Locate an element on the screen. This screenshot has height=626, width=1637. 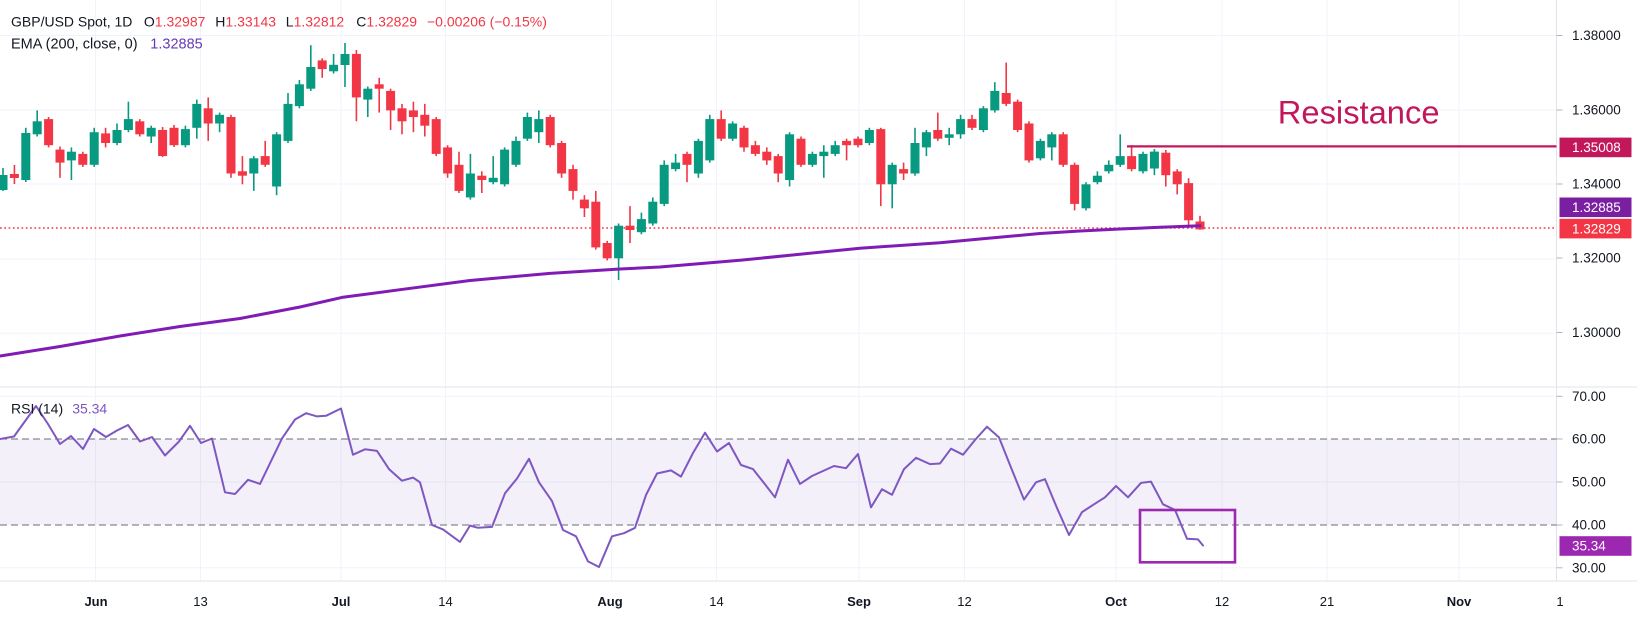
svg-text: Oct is located at coordinates (1116, 601).